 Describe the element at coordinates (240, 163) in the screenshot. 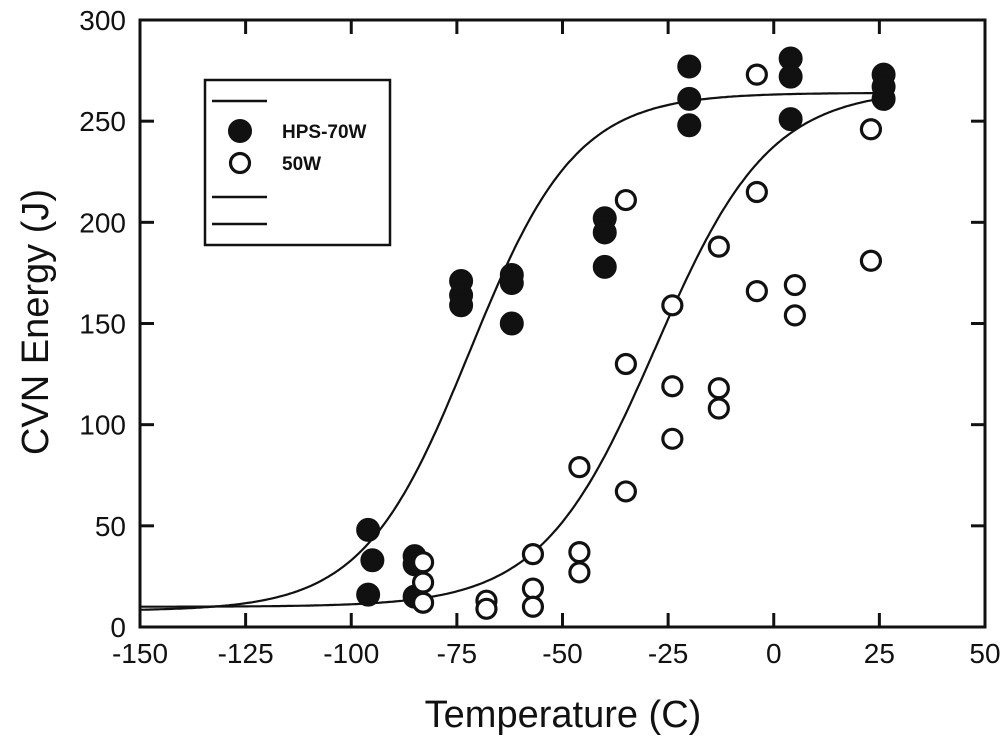

I see `legend-marker-50w` at that location.